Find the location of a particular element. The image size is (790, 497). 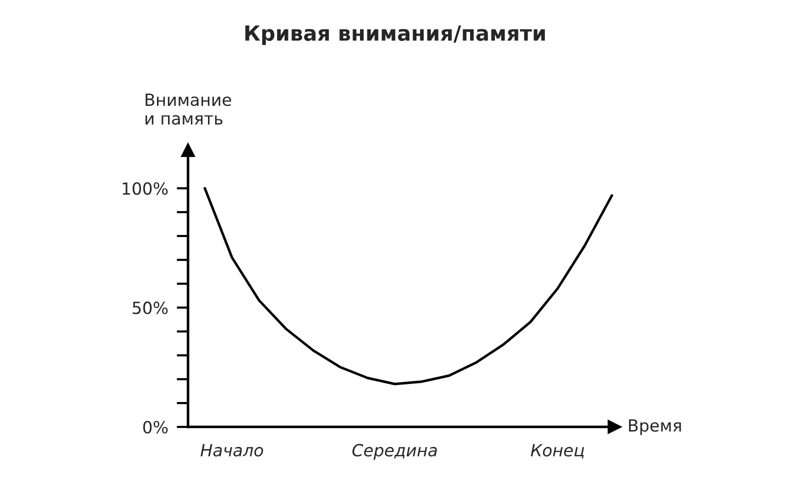

y-tick-label: 100% is located at coordinates (145, 188).